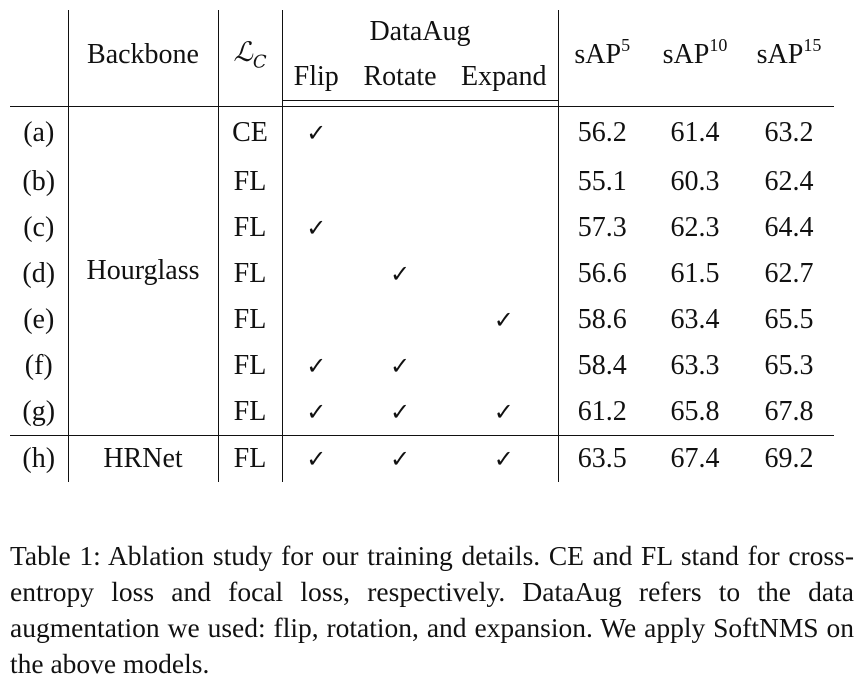 Image resolution: width=864 pixels, height=695 pixels. I want to click on row-sap5: 56.2, so click(601, 132).